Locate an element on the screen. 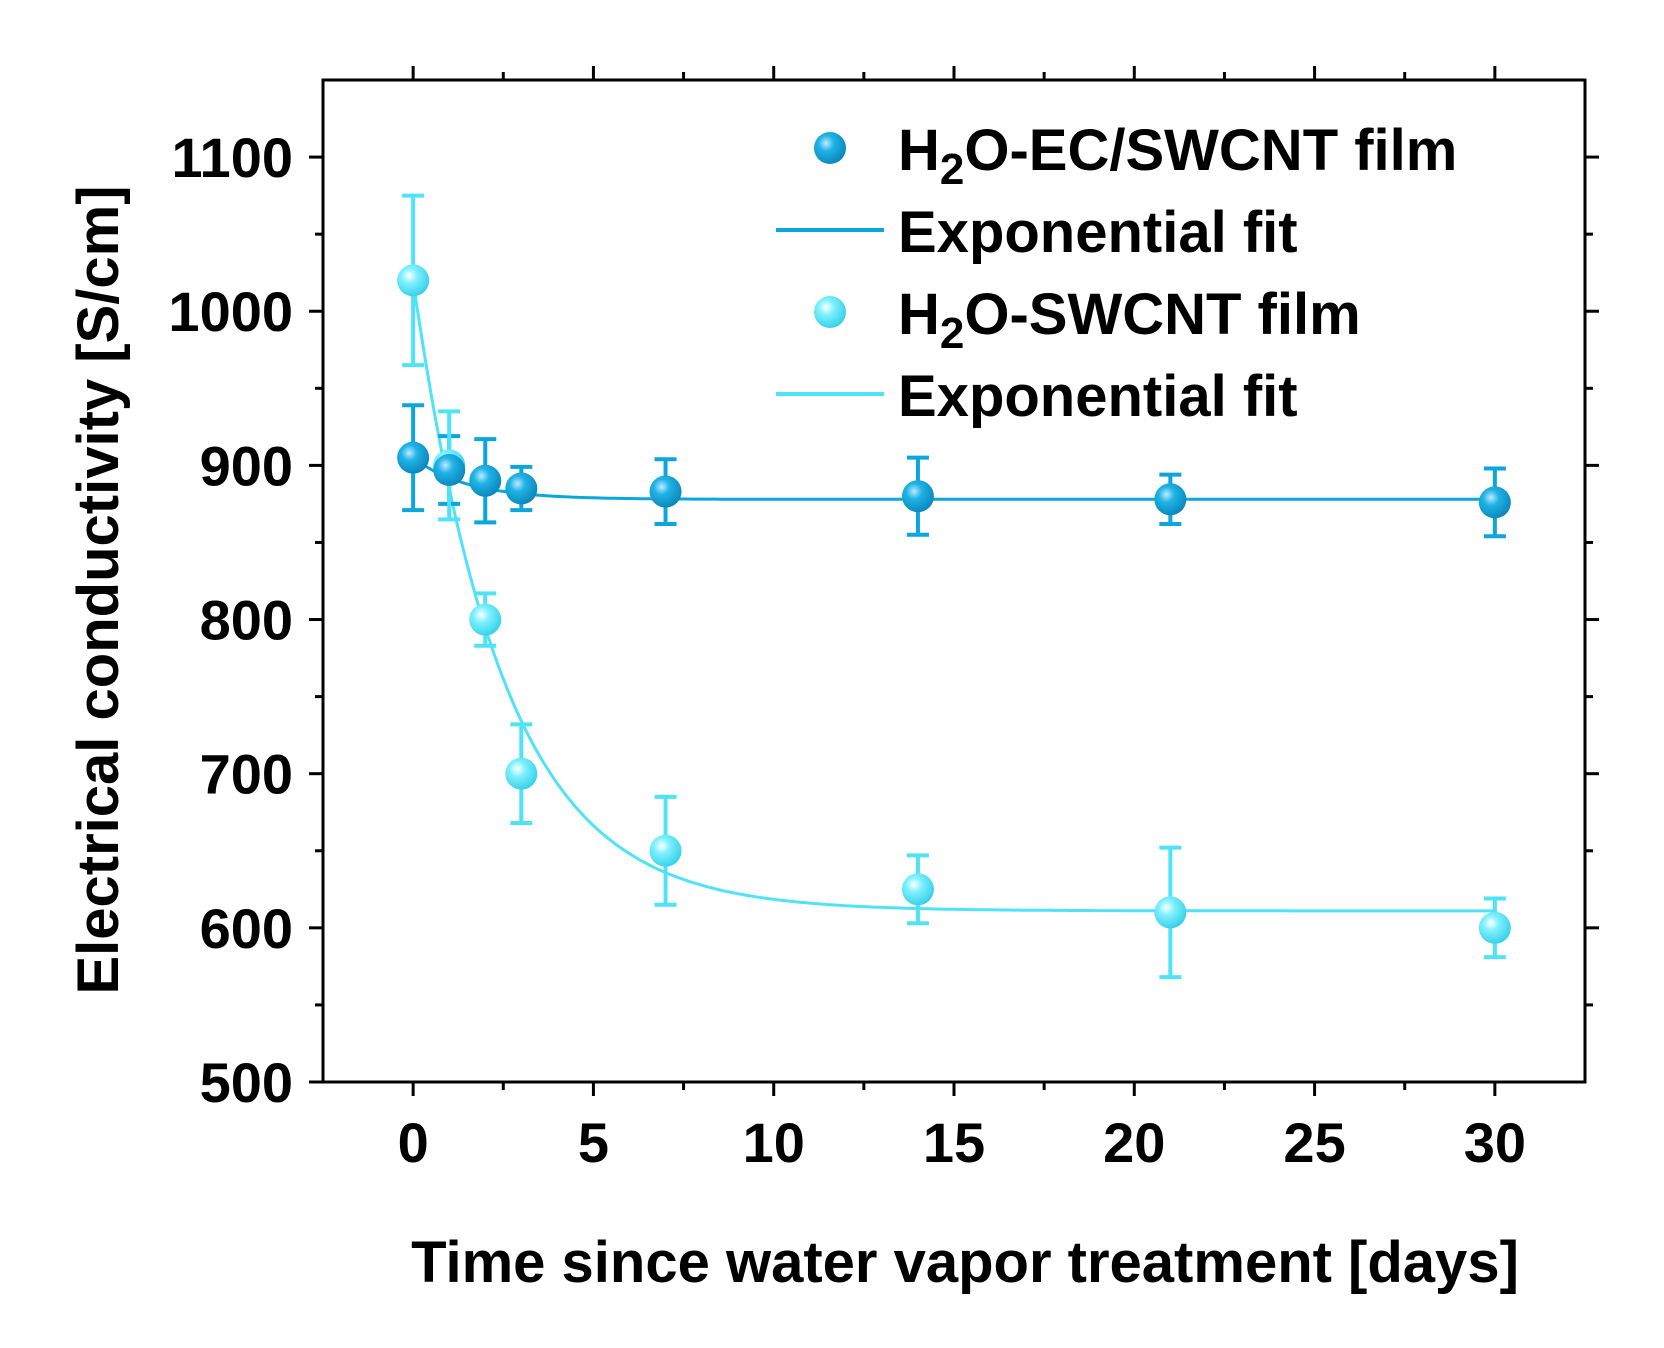 Image resolution: width=1664 pixels, height=1348 pixels. x-tick-label: 15 is located at coordinates (954, 1142).